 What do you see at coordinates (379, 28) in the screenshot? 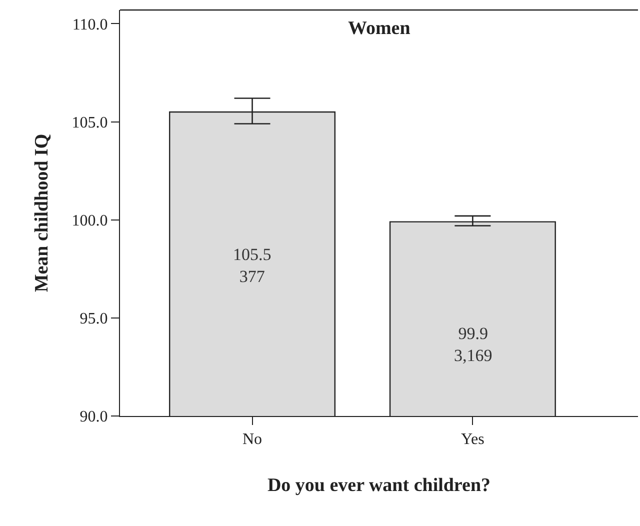
I see `chart-title: Women` at bounding box center [379, 28].